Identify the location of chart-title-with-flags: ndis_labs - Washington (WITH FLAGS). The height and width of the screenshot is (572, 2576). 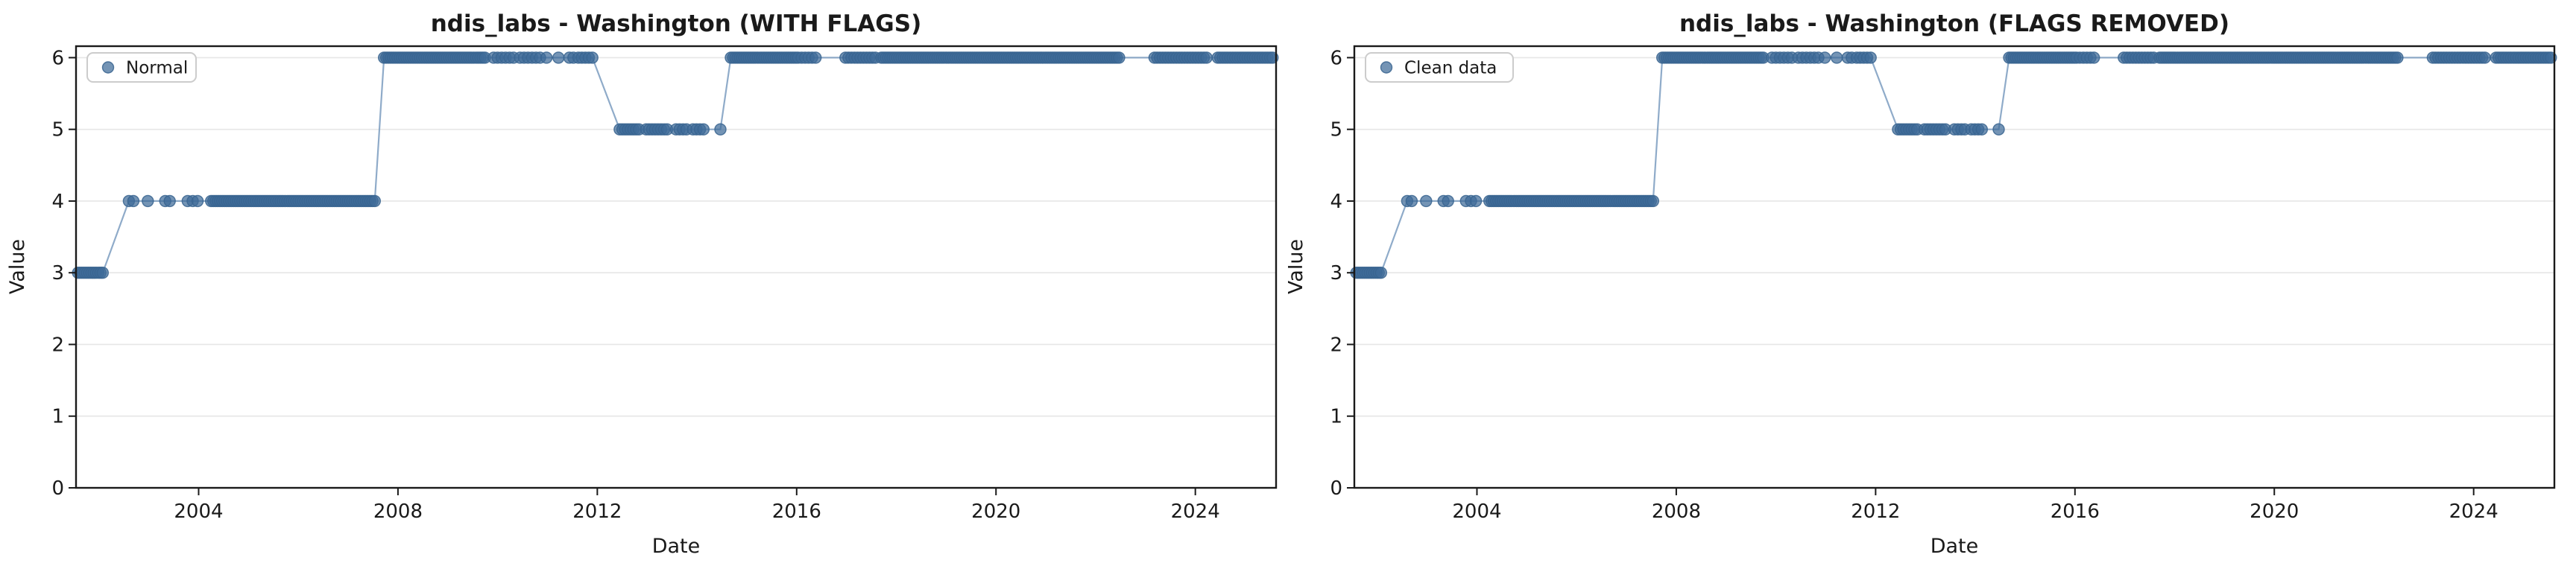
(676, 23).